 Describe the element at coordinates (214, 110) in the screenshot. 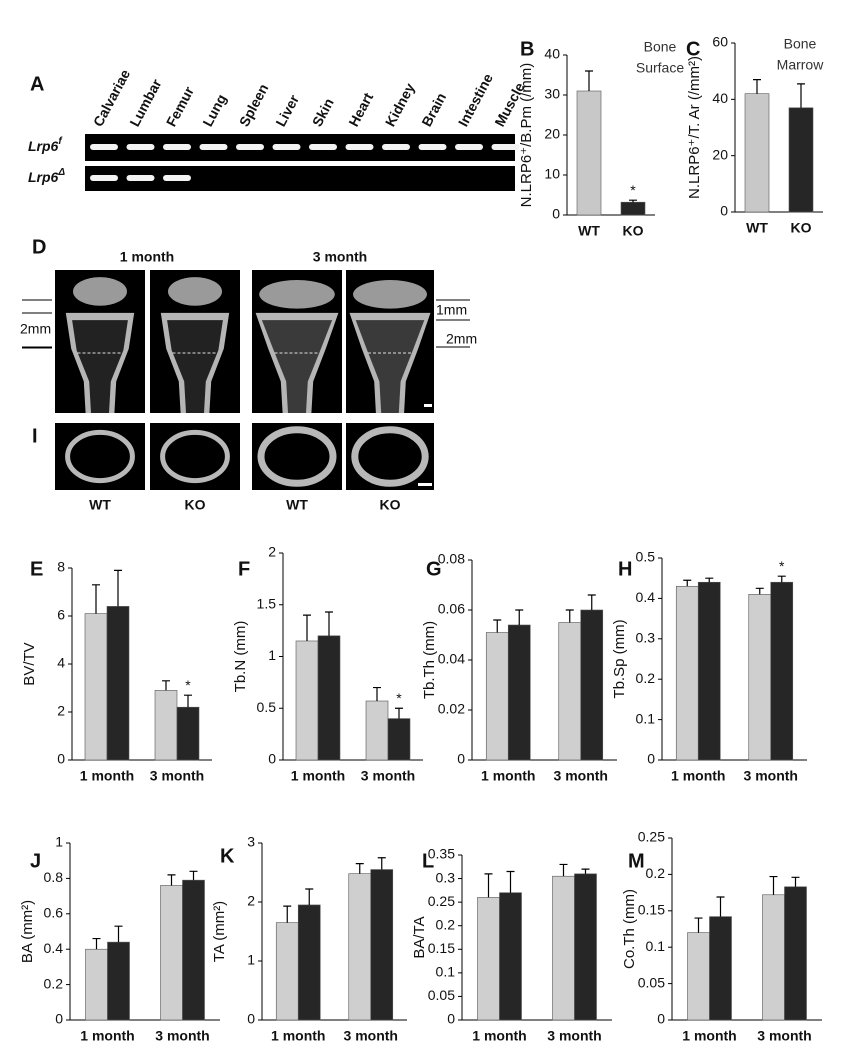

I see `lane-label: Lung` at that location.